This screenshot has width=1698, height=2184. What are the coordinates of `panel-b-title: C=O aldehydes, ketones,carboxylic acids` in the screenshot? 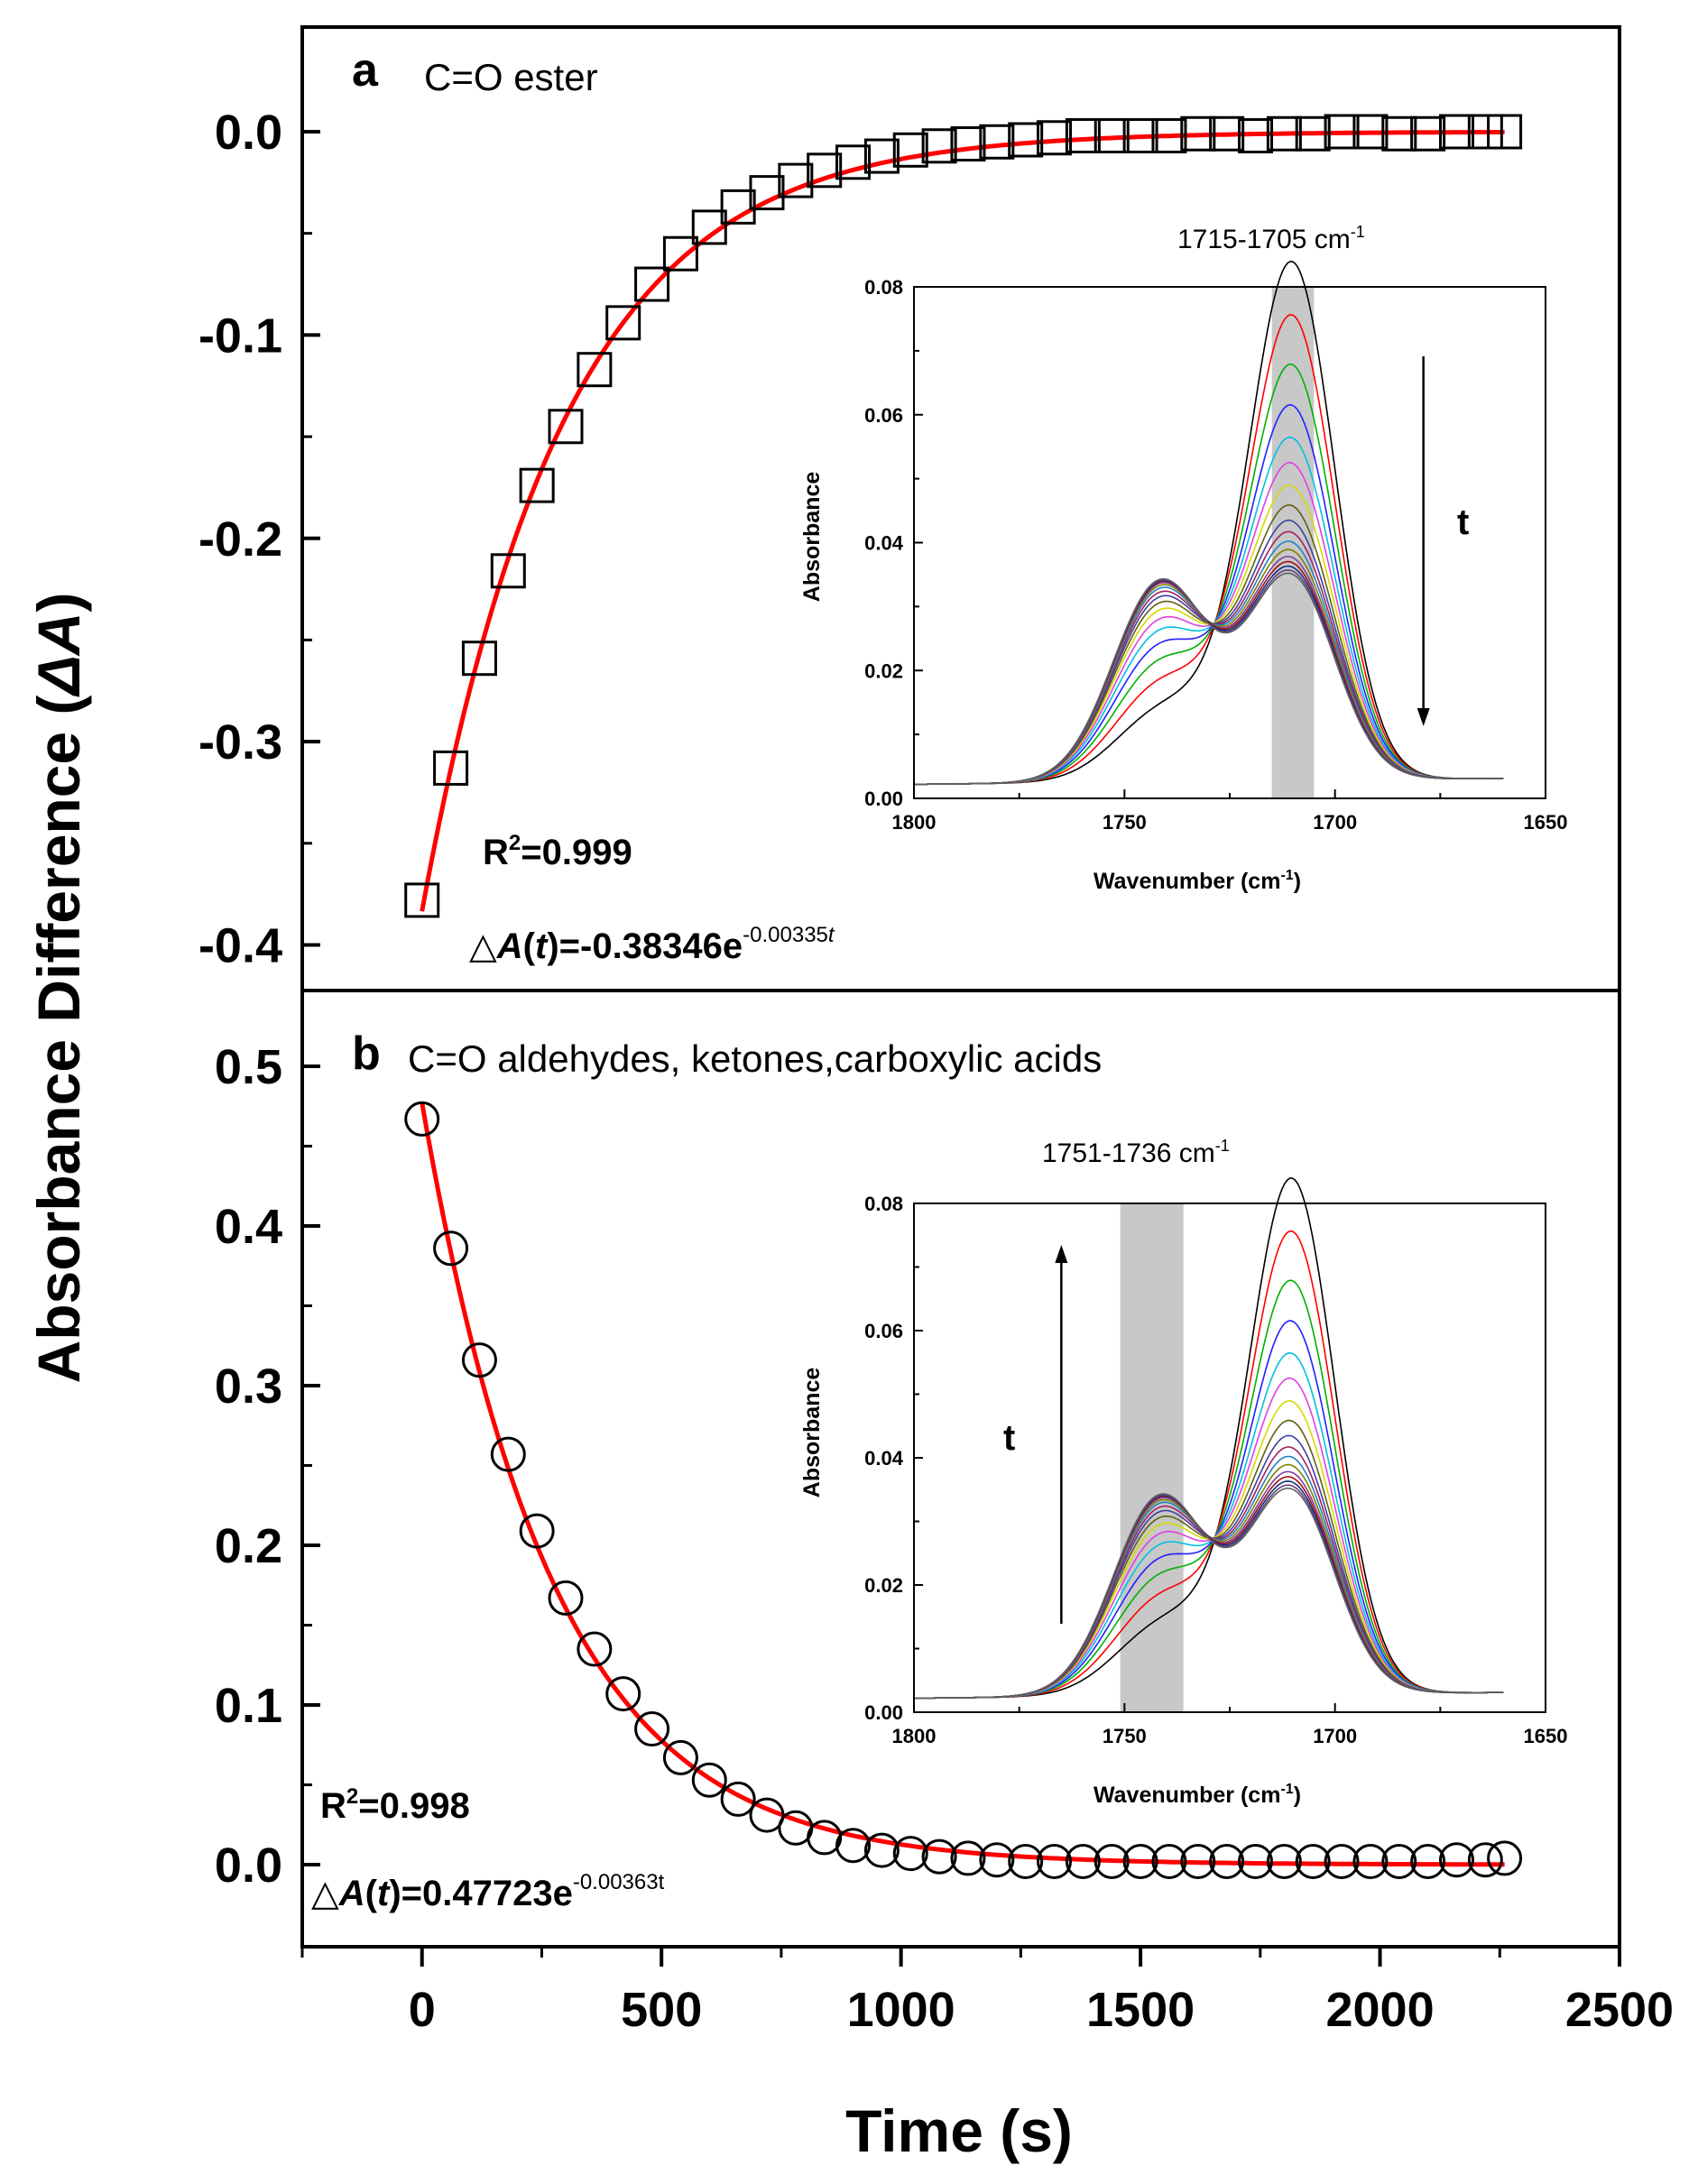 It's located at (755, 1058).